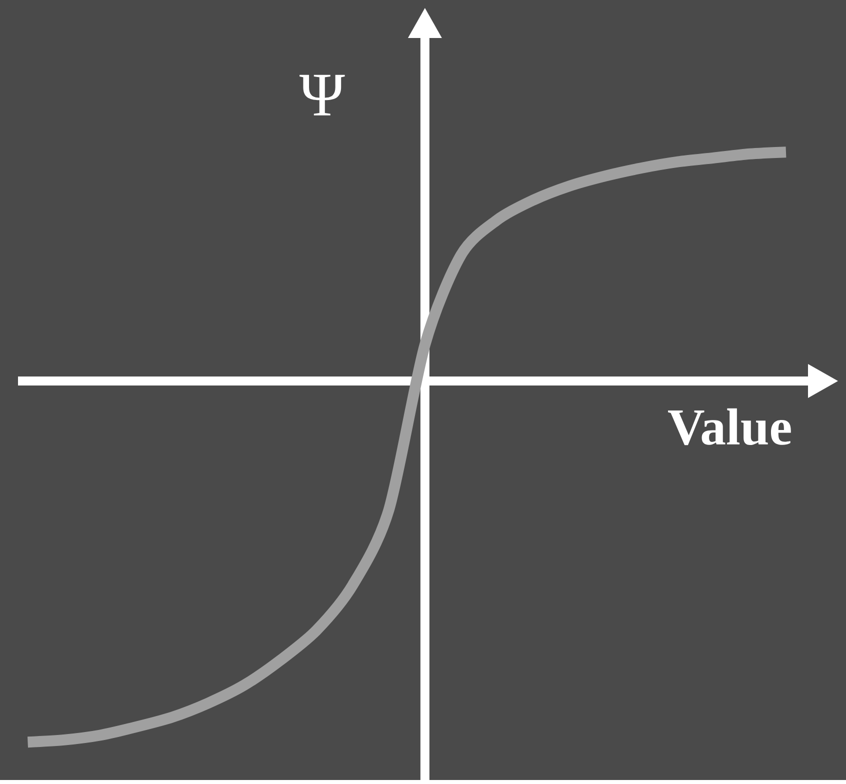 This screenshot has height=784, width=846. Describe the element at coordinates (322, 95) in the screenshot. I see `y-axis-title: Ψ` at that location.